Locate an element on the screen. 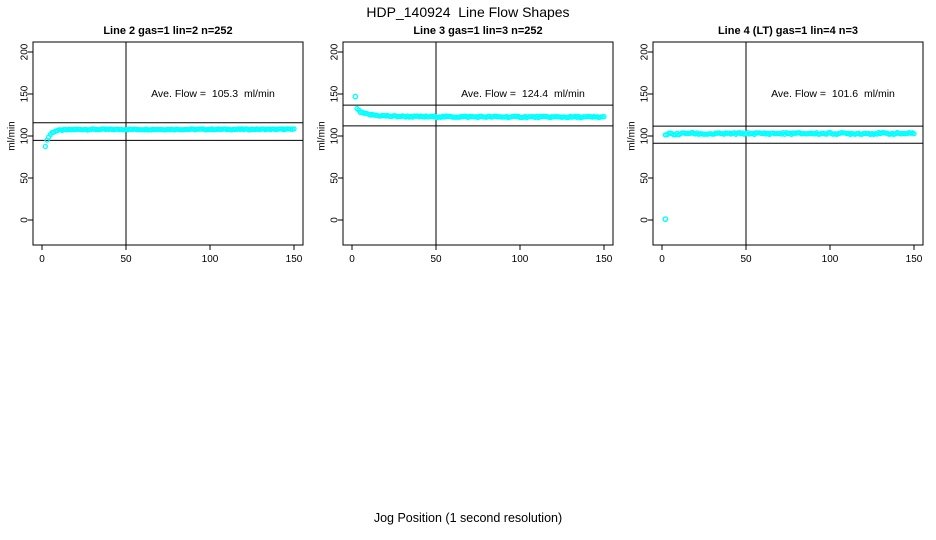 The image size is (936, 540). panel-2-ave-flow-annotation: Ave. Flow = 124.4 ml/min is located at coordinates (523, 94).